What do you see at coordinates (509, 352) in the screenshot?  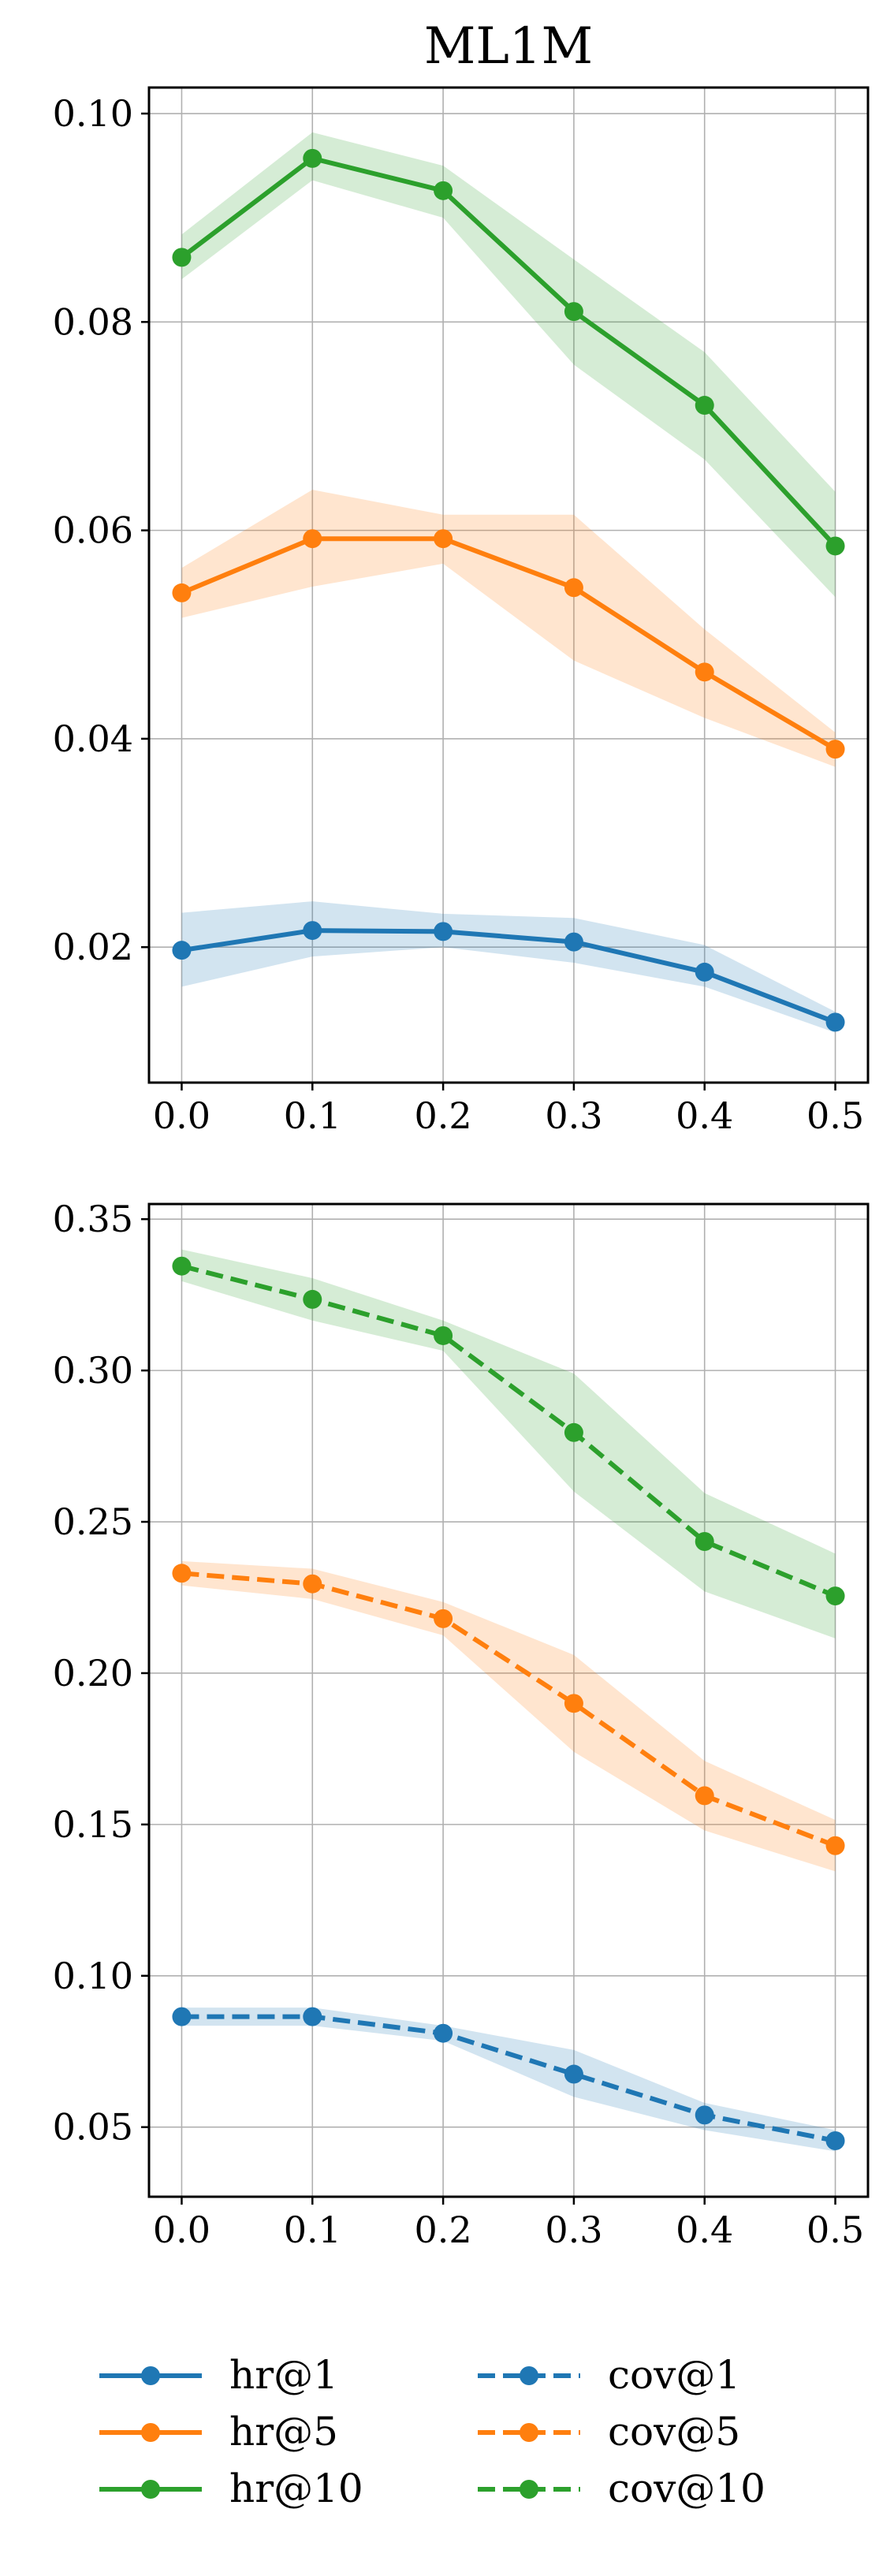 I see `line-hr@10` at bounding box center [509, 352].